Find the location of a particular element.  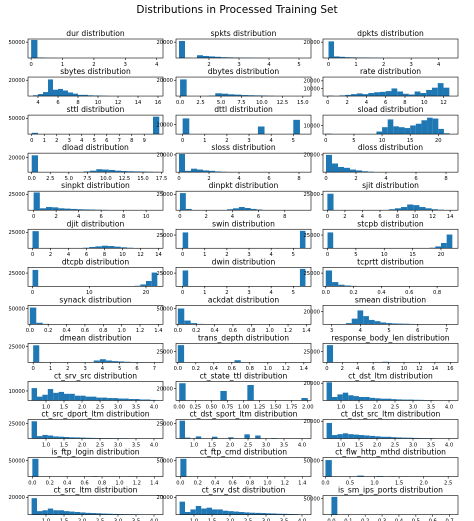

panel-title: djit distribution is located at coordinates (96, 223).